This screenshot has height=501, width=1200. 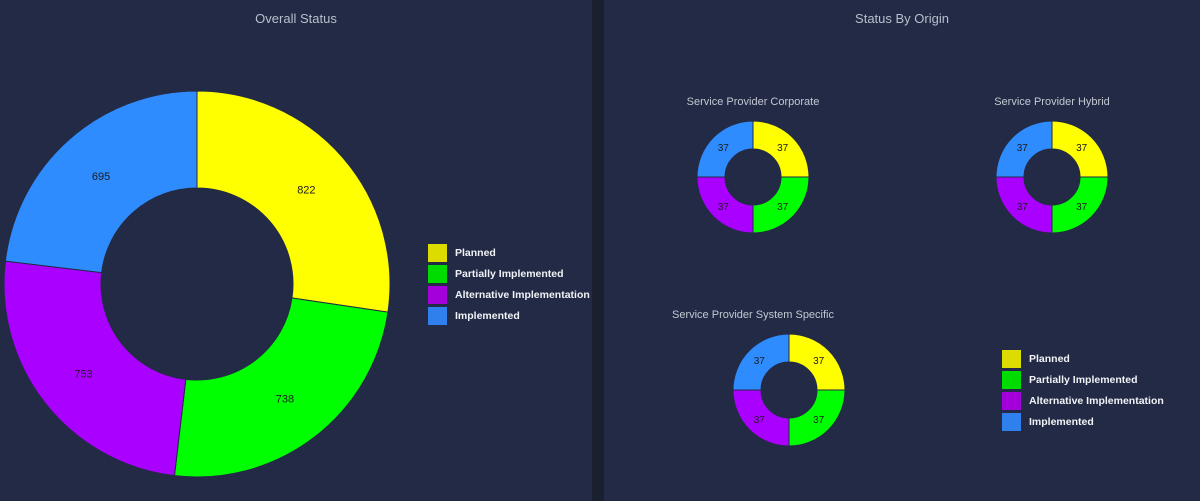 What do you see at coordinates (902, 18) in the screenshot?
I see `status-by-origin-title: Status By Origin` at bounding box center [902, 18].